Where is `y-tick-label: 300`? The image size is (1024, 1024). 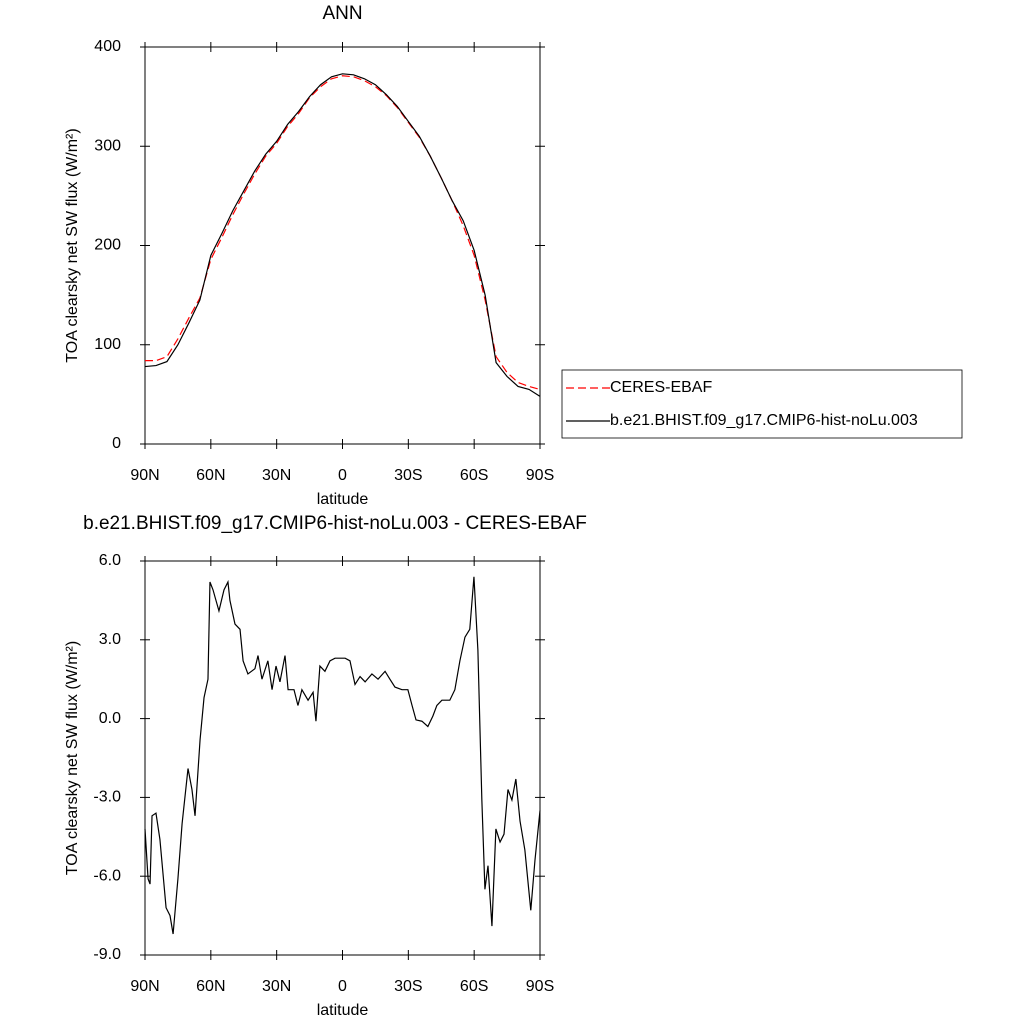 y-tick-label: 300 is located at coordinates (107, 145).